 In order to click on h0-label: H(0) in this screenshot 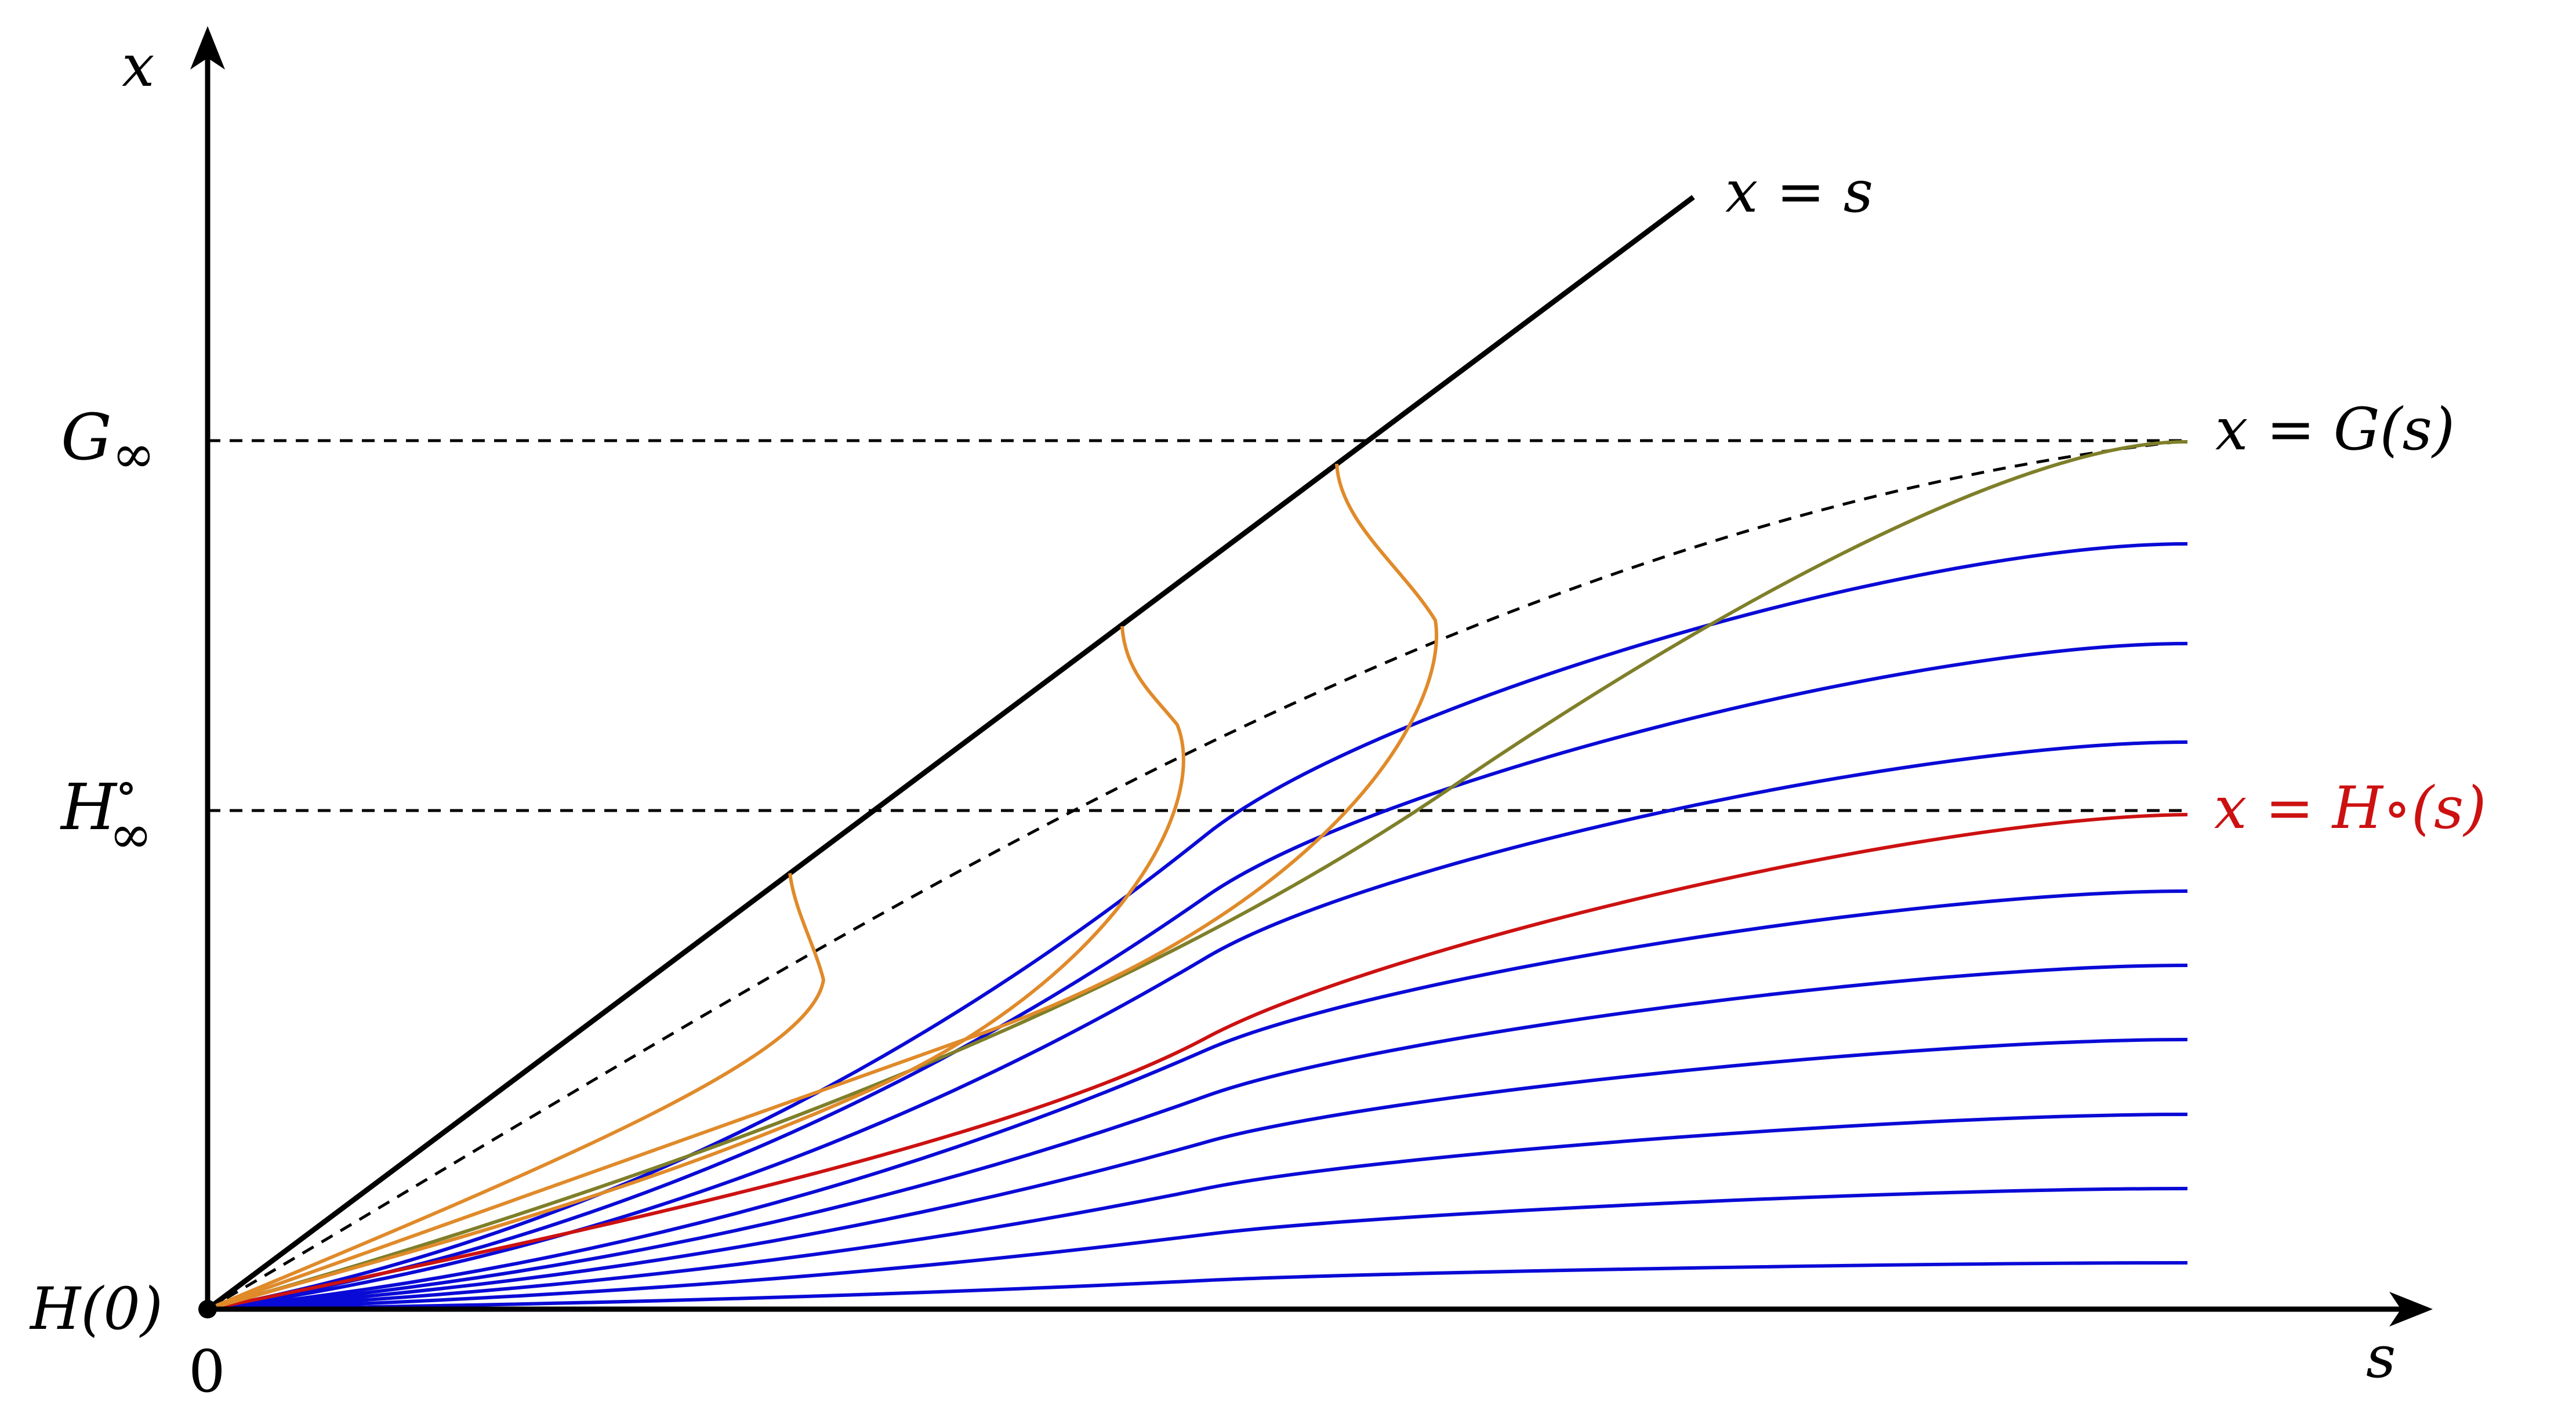, I will do `click(96, 1309)`.